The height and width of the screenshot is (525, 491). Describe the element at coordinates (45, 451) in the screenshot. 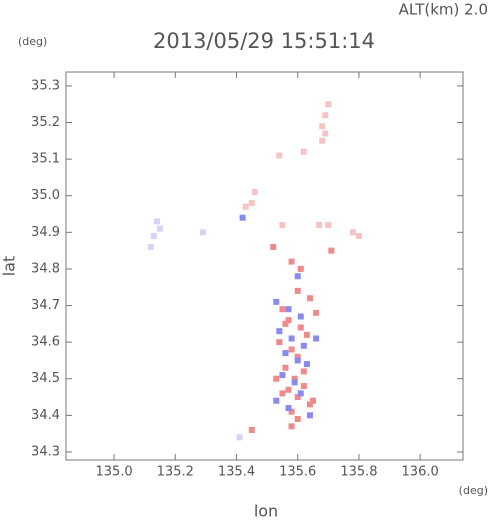

I see `y-tick-label: 34.3` at that location.